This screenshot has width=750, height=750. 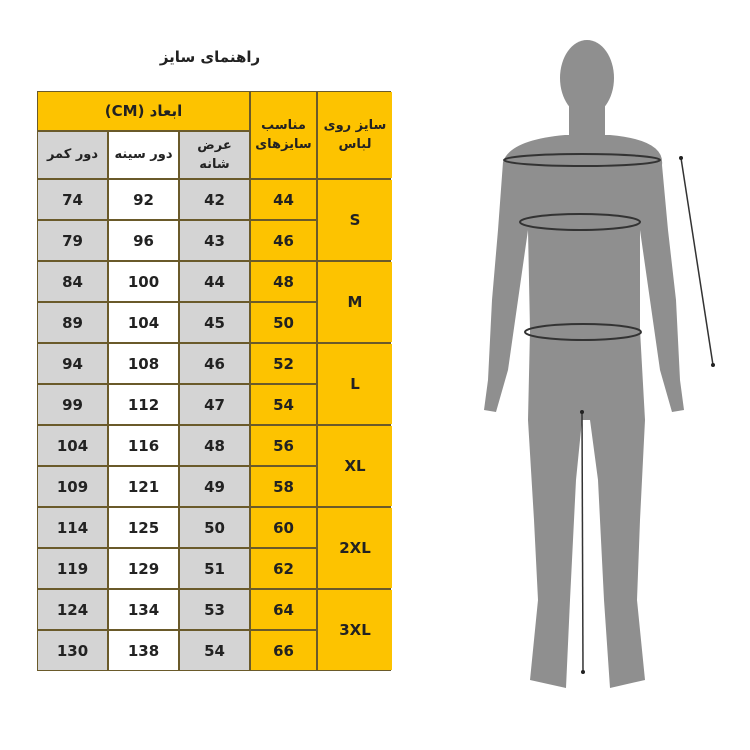 I want to click on cell-suit: 58, so click(x=283, y=486).